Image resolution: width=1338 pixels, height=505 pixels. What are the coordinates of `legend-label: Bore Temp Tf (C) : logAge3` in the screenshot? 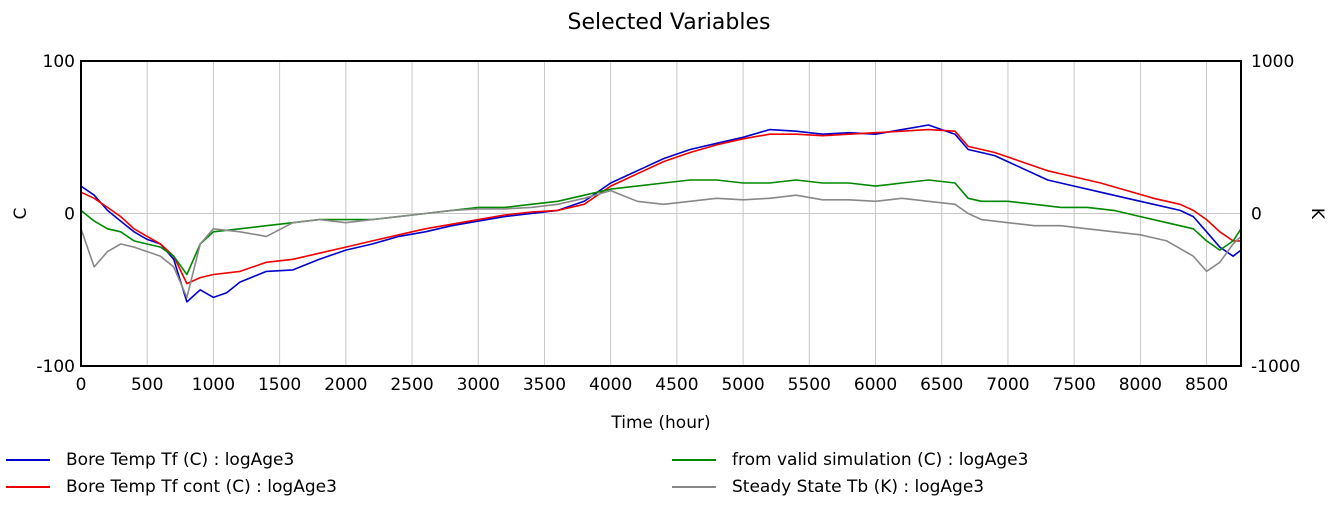 It's located at (180, 460).